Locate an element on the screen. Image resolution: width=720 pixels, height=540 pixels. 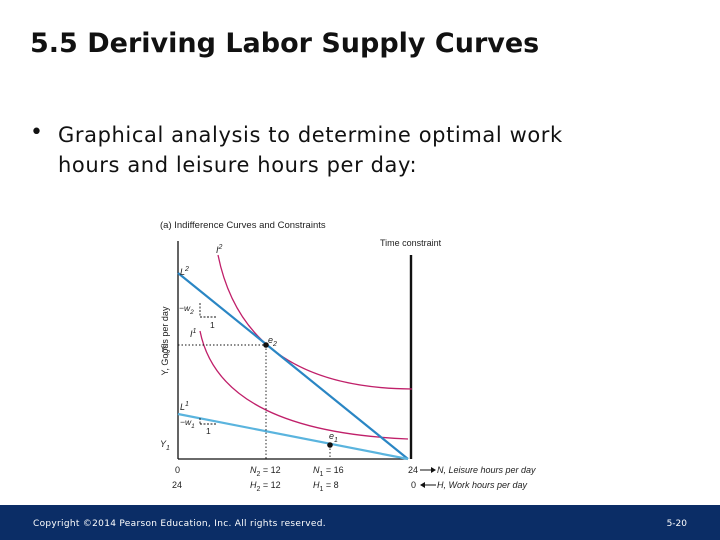
slope-w2-label: −w2 is located at coordinates (186, 309).